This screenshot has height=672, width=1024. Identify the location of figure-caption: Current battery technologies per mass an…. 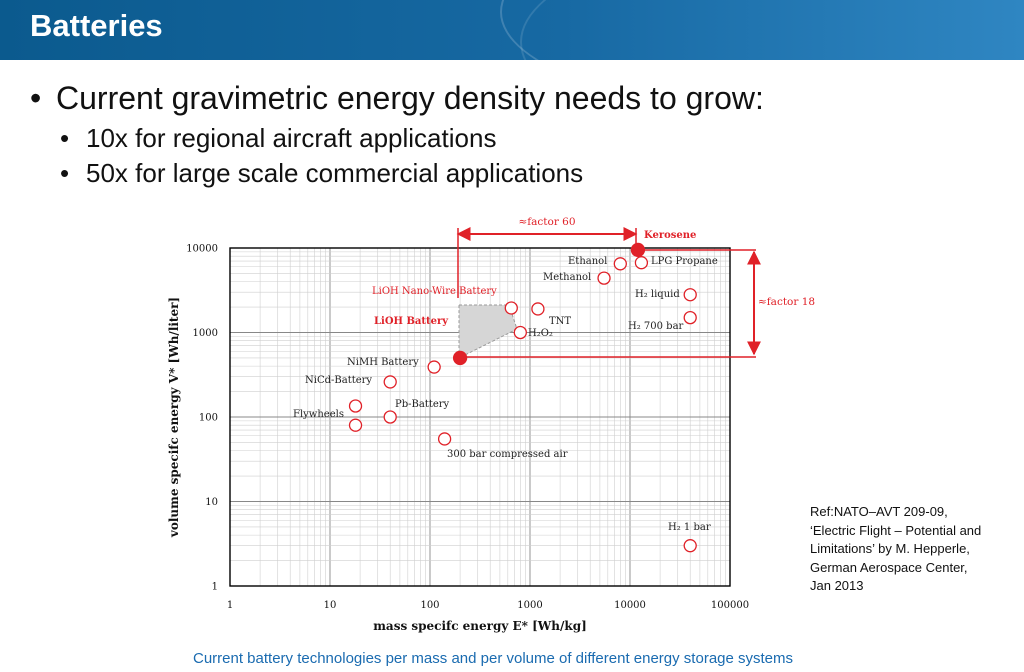
(493, 658).